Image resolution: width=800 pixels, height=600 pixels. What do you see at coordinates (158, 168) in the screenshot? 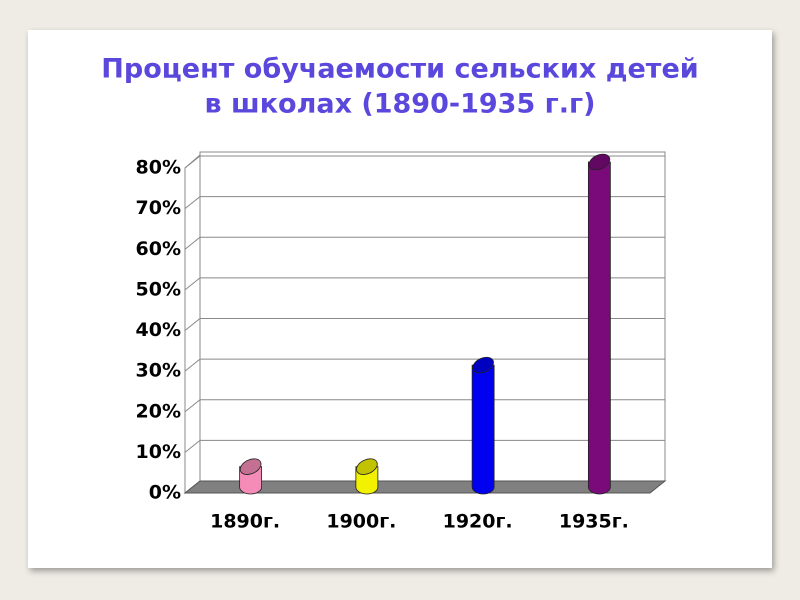
I see `y-tick-label: 80%` at bounding box center [158, 168].